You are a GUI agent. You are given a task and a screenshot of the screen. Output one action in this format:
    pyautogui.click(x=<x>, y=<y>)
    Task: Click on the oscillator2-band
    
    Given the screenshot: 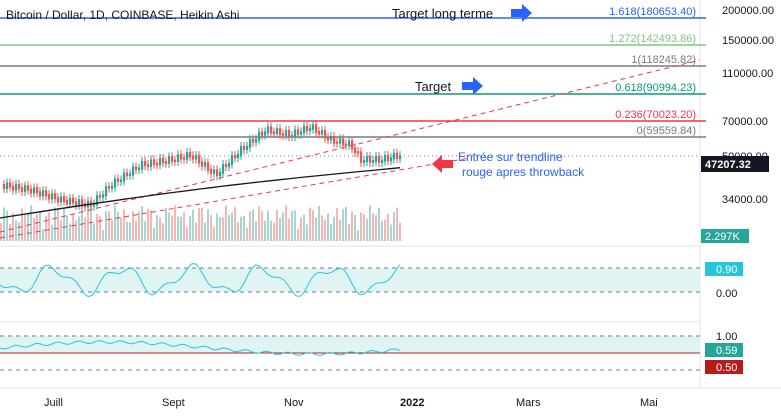 What is the action you would take?
    pyautogui.click(x=350, y=344)
    